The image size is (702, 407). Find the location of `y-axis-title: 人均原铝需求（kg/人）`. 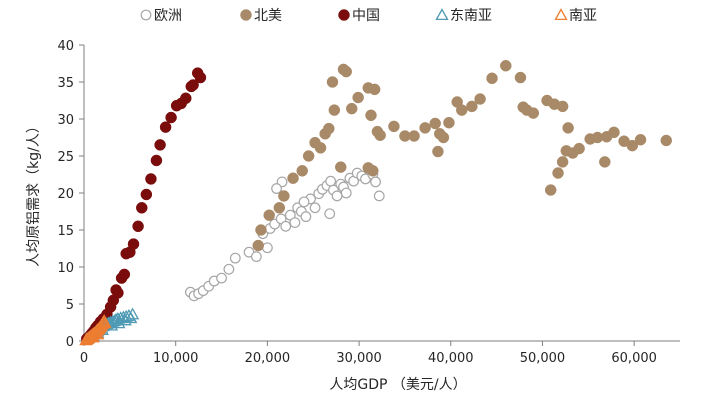

y-axis-title: 人均原铝需求（kg/人） is located at coordinates (34, 193).